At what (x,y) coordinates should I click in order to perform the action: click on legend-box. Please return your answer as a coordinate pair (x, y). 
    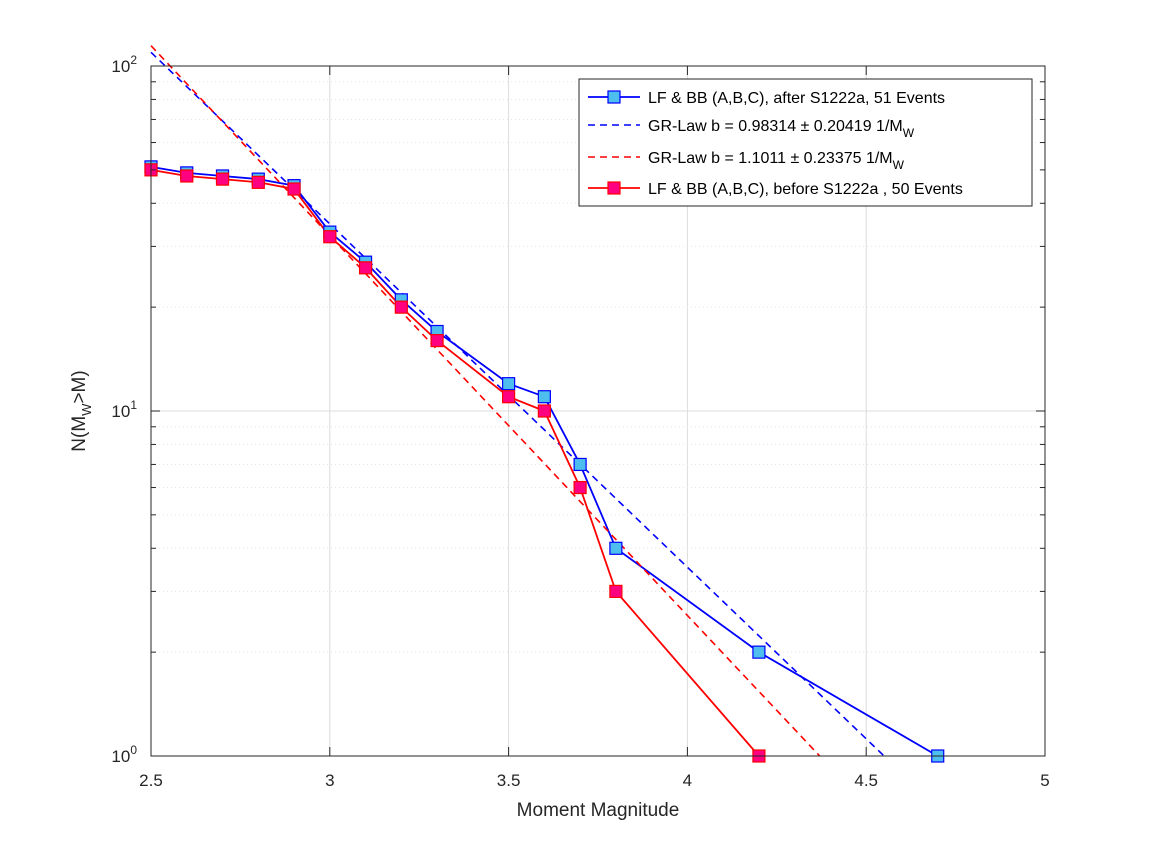
    Looking at the image, I should click on (805, 142).